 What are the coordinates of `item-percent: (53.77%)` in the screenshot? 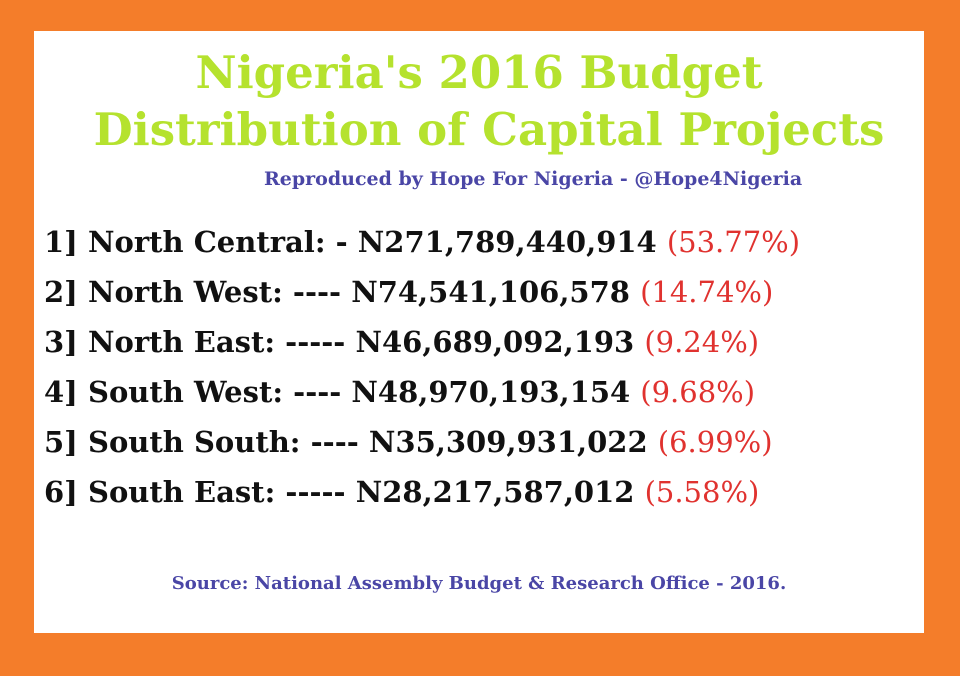 It's located at (733, 242).